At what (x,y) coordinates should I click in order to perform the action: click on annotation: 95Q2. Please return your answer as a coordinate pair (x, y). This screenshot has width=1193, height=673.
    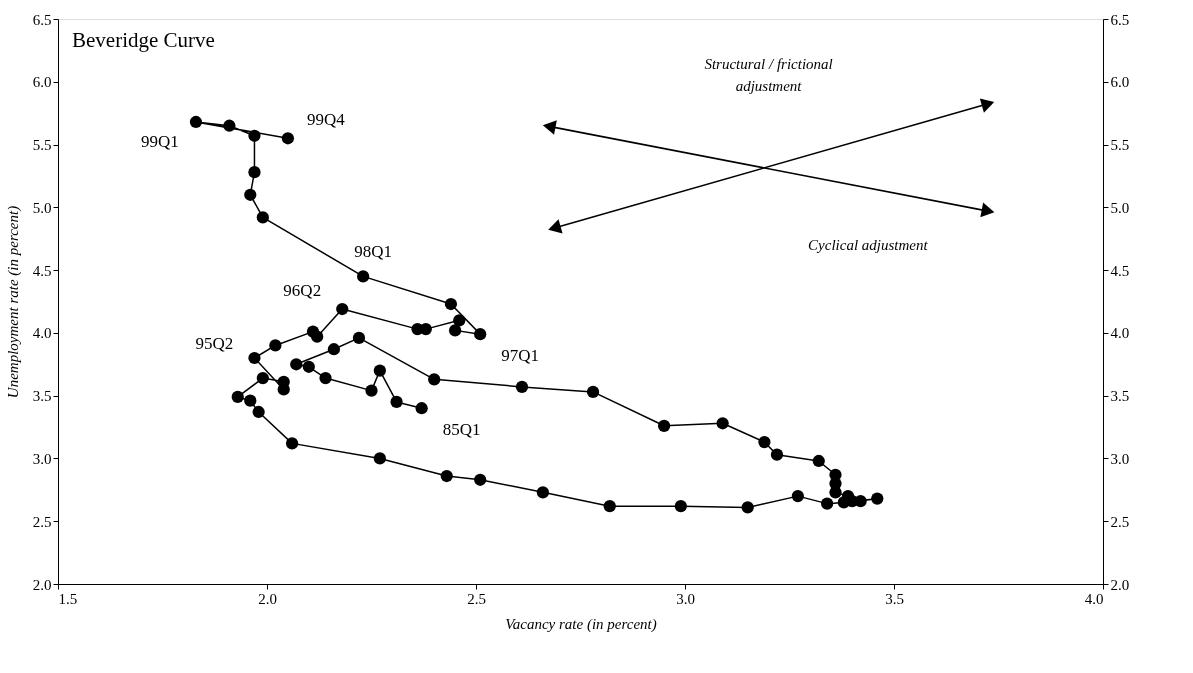
    Looking at the image, I should click on (214, 343).